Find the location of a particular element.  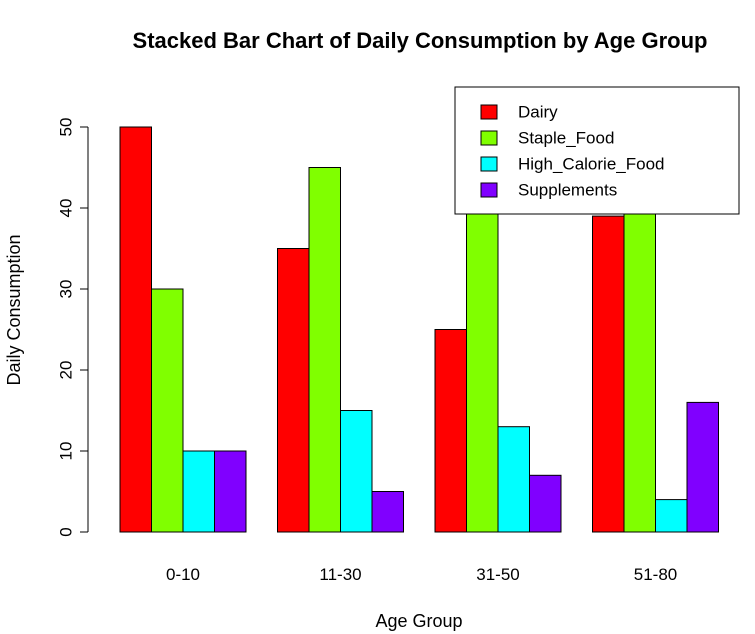

y-axis-label: Daily Consumption is located at coordinates (14, 309).